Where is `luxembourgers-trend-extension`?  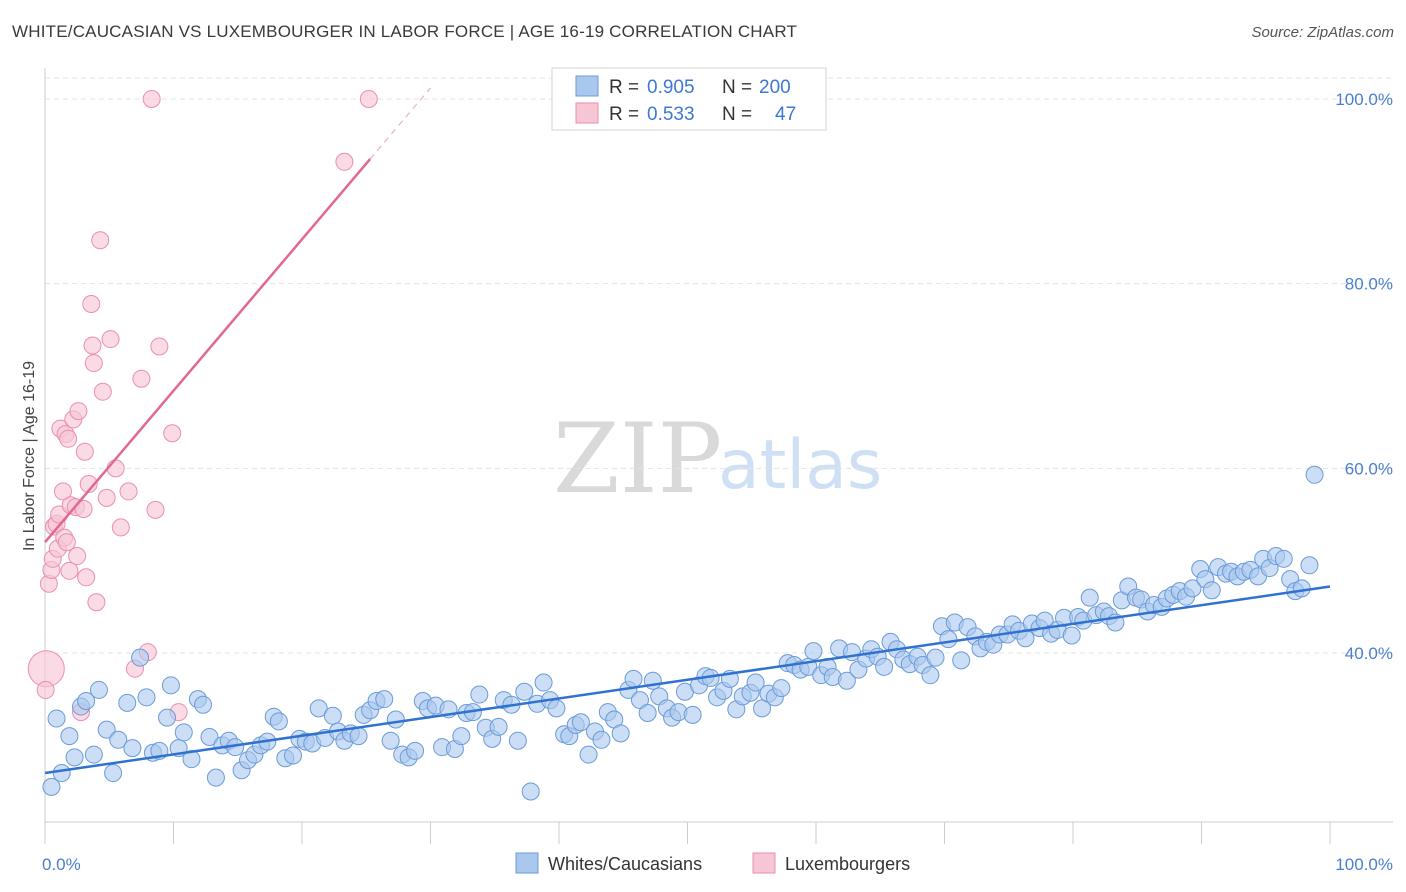
luxembourgers-trend-extension is located at coordinates (400, 123).